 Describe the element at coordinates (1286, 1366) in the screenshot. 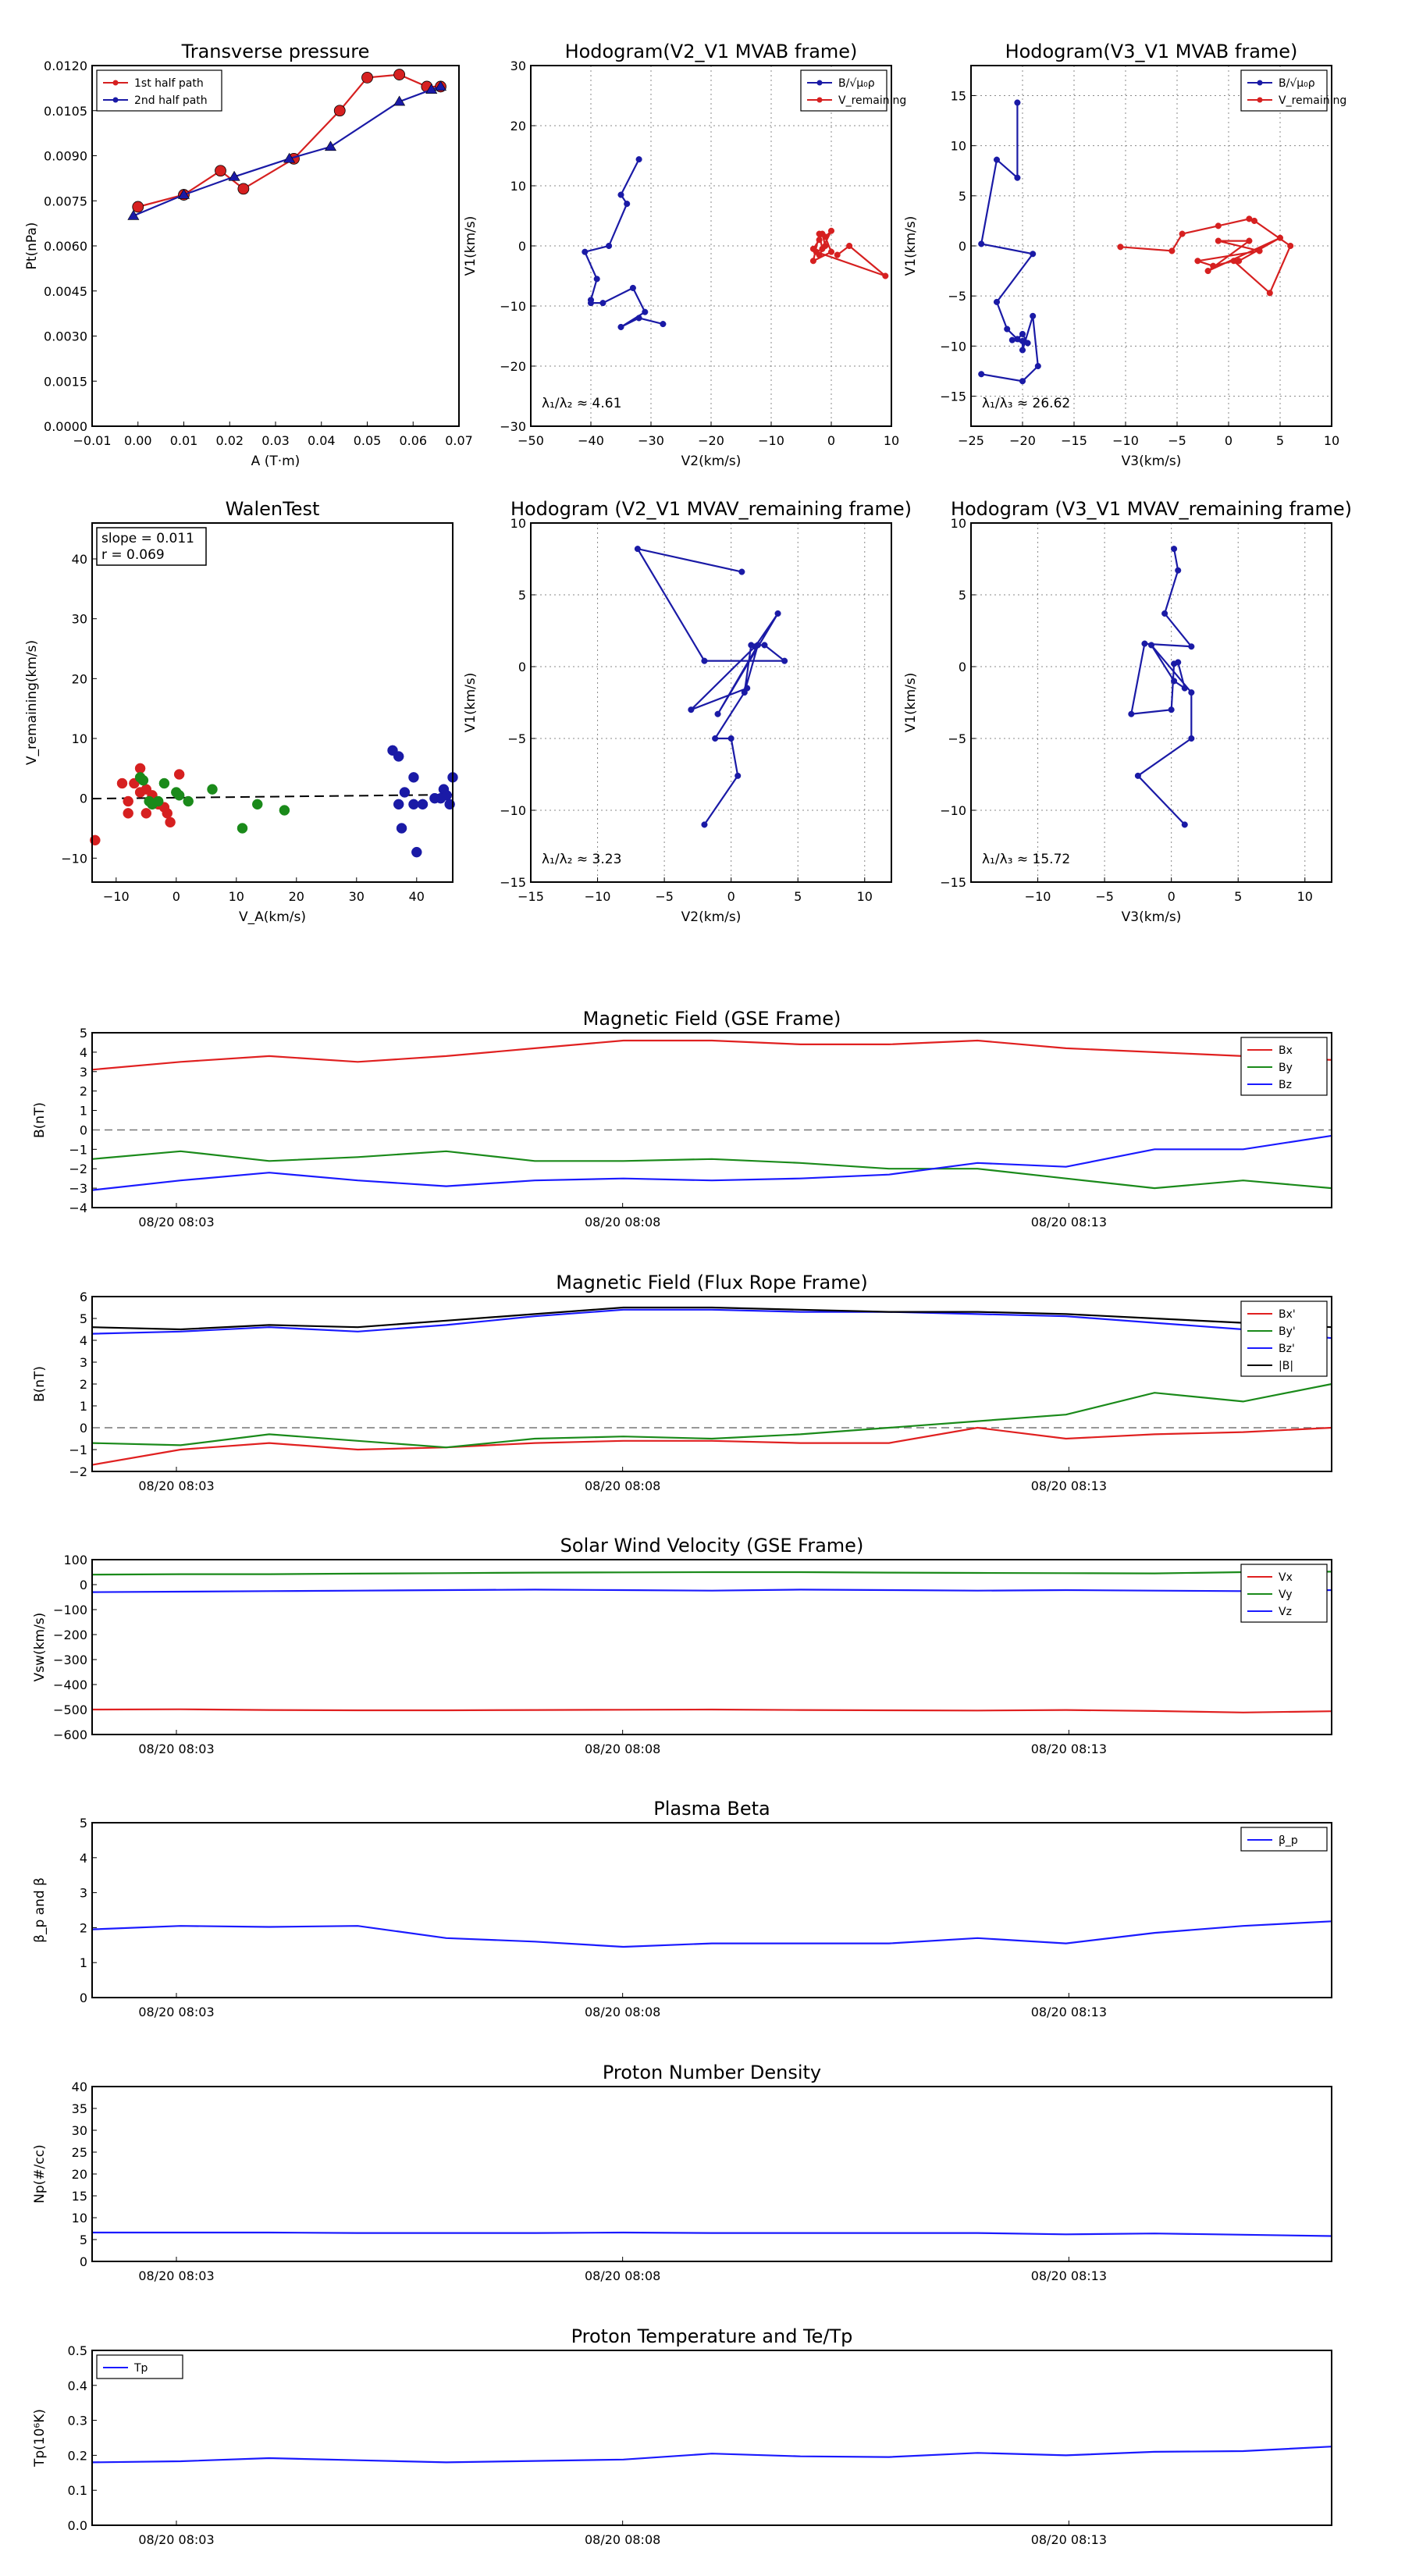

I see `legend-label: |B|` at that location.